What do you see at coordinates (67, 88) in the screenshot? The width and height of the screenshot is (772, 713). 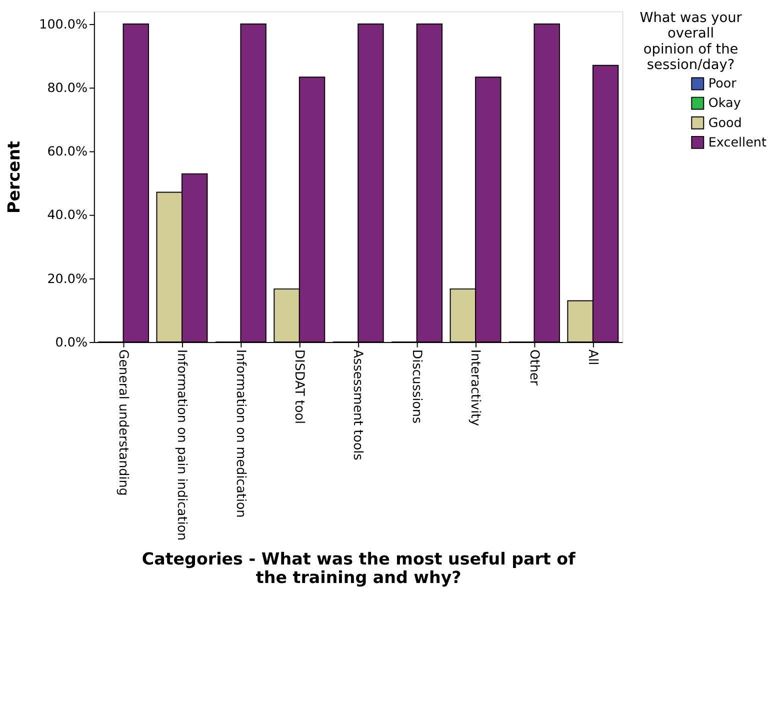 I see `y-tick-label: 80.0%` at bounding box center [67, 88].